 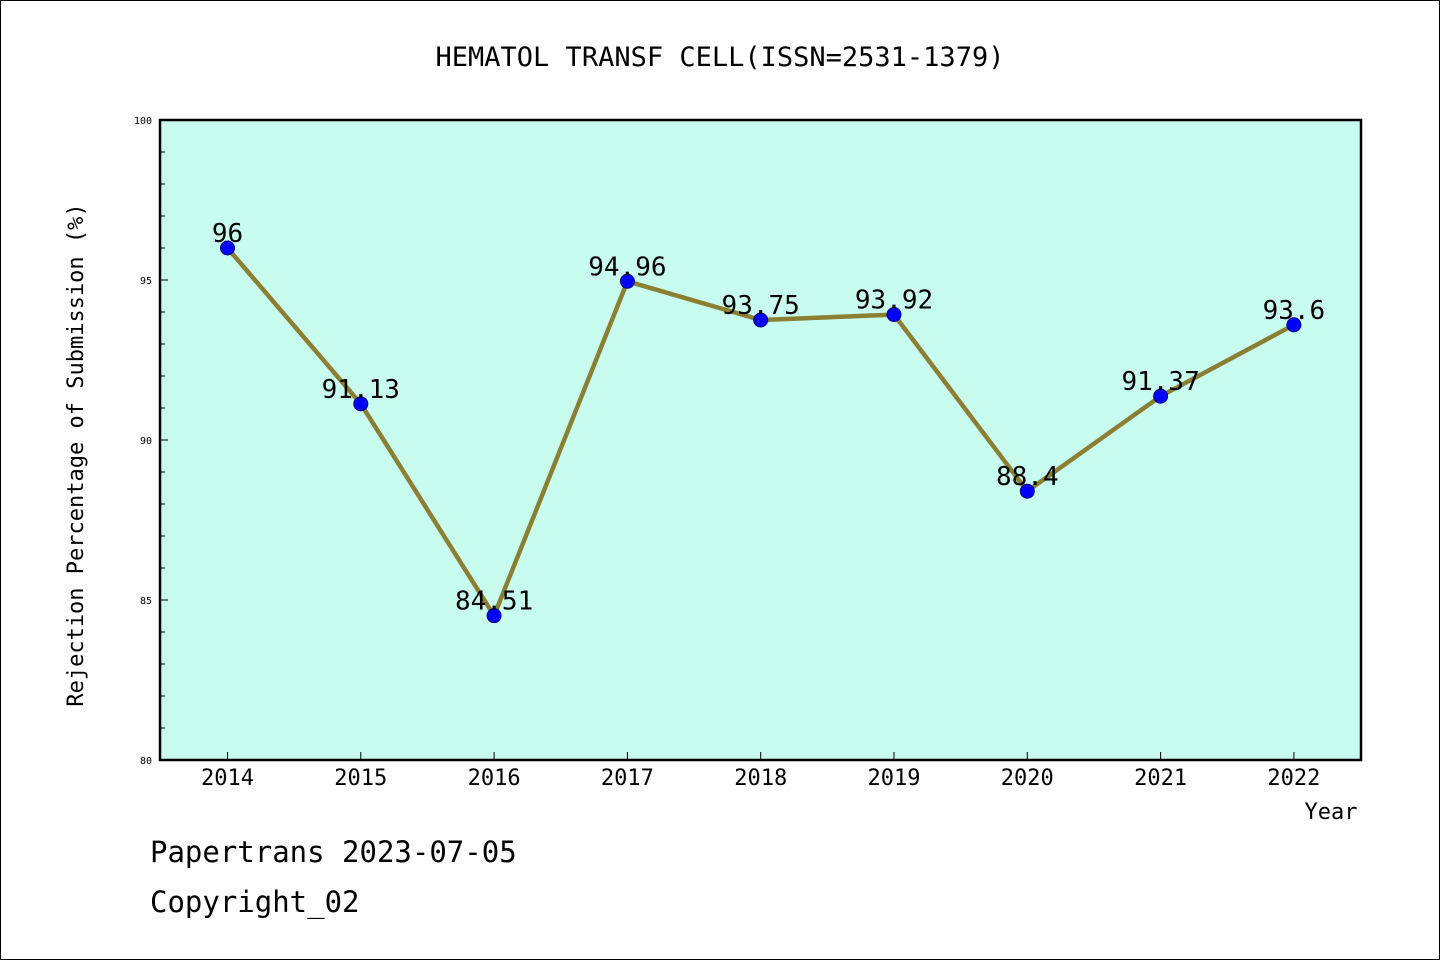 What do you see at coordinates (627, 267) in the screenshot?
I see `data-label: 94.96` at bounding box center [627, 267].